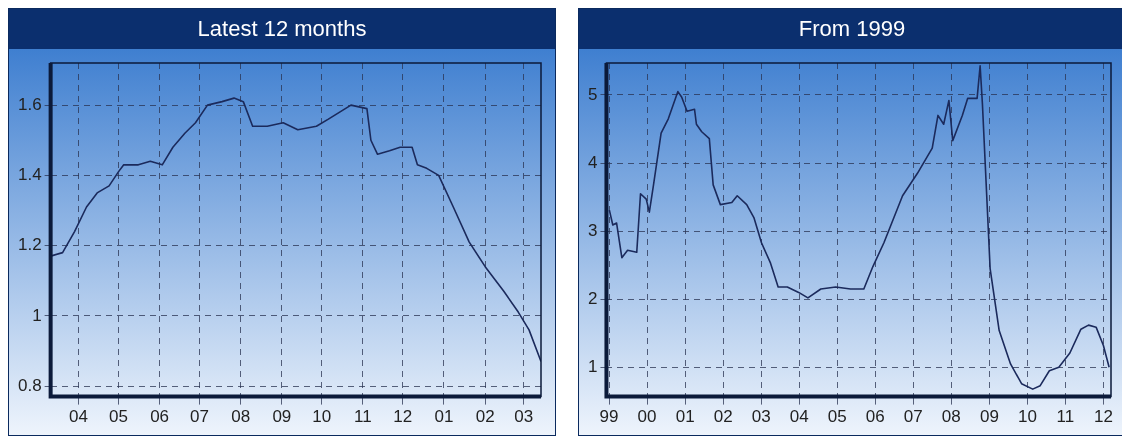  What do you see at coordinates (29, 175) in the screenshot?
I see `y-tick-label: 1.4` at bounding box center [29, 175].